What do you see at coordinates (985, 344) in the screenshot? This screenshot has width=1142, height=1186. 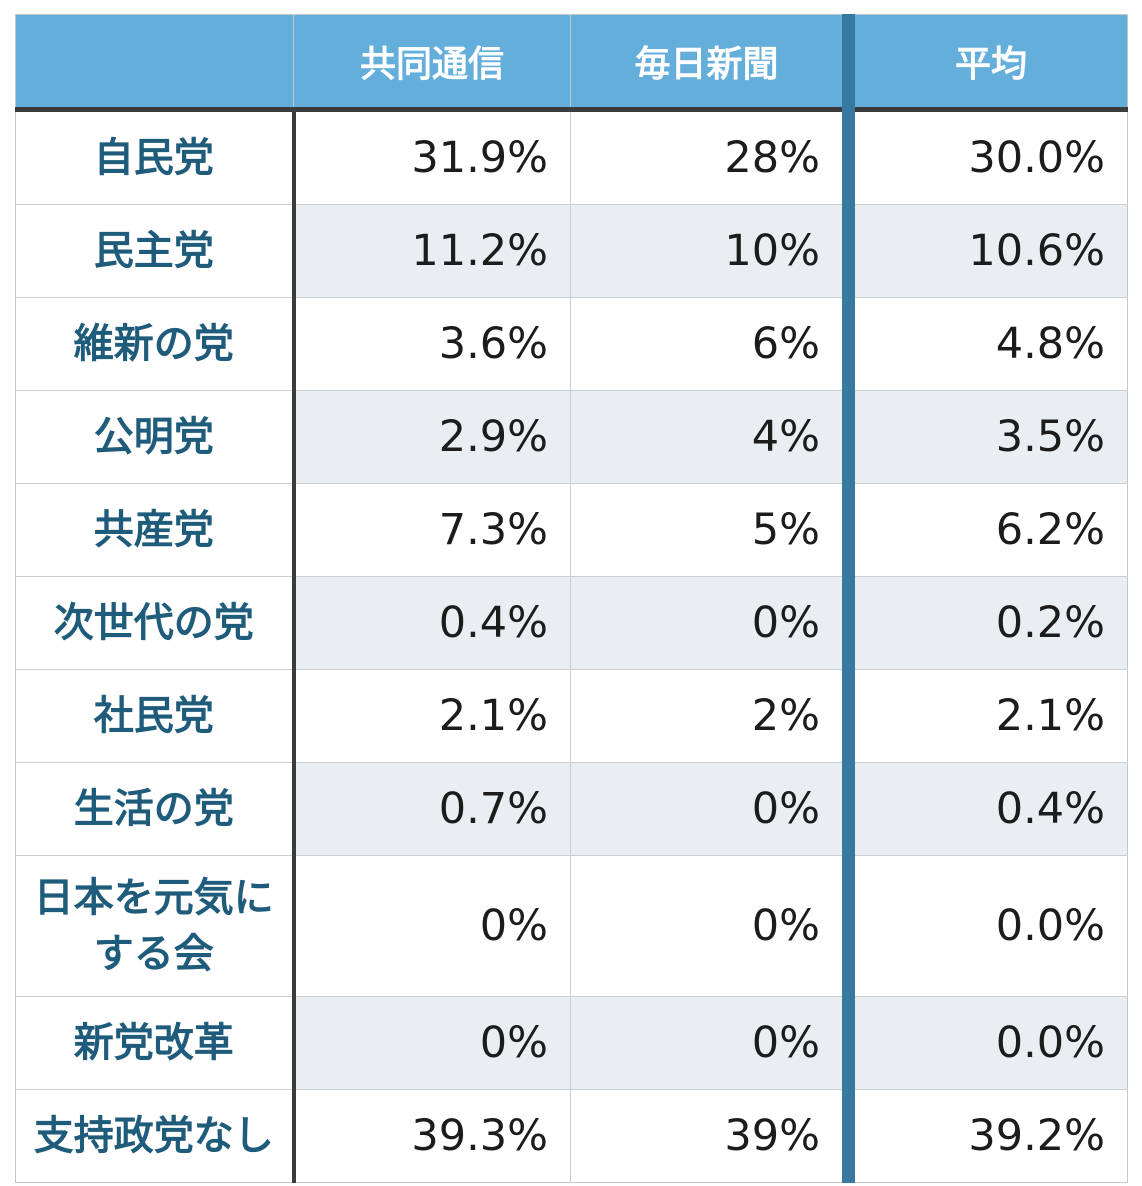 I see `value-cell: 4.8%` at bounding box center [985, 344].